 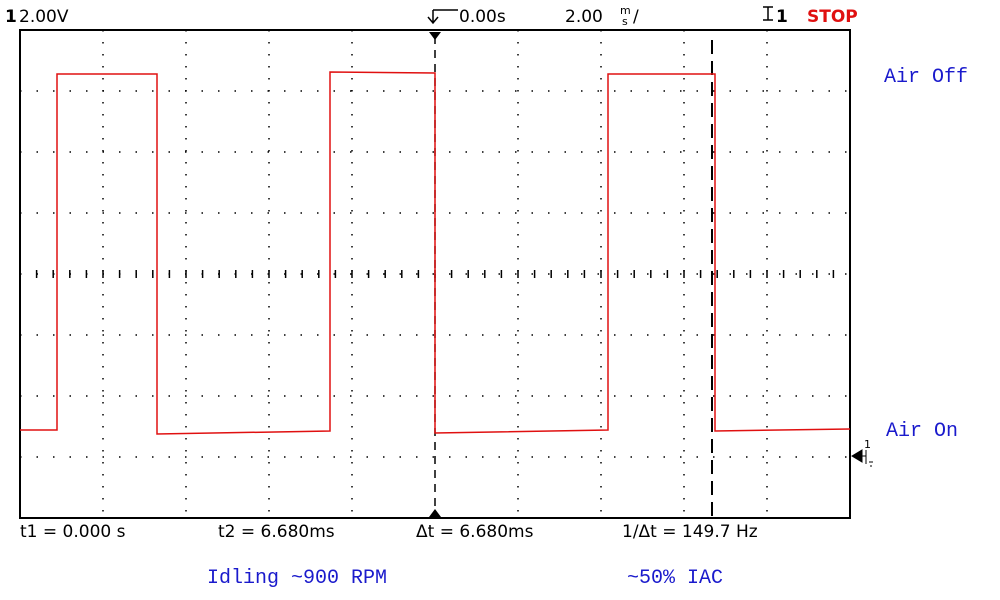 What do you see at coordinates (11, 17) in the screenshot?
I see `channel-number: 1` at bounding box center [11, 17].